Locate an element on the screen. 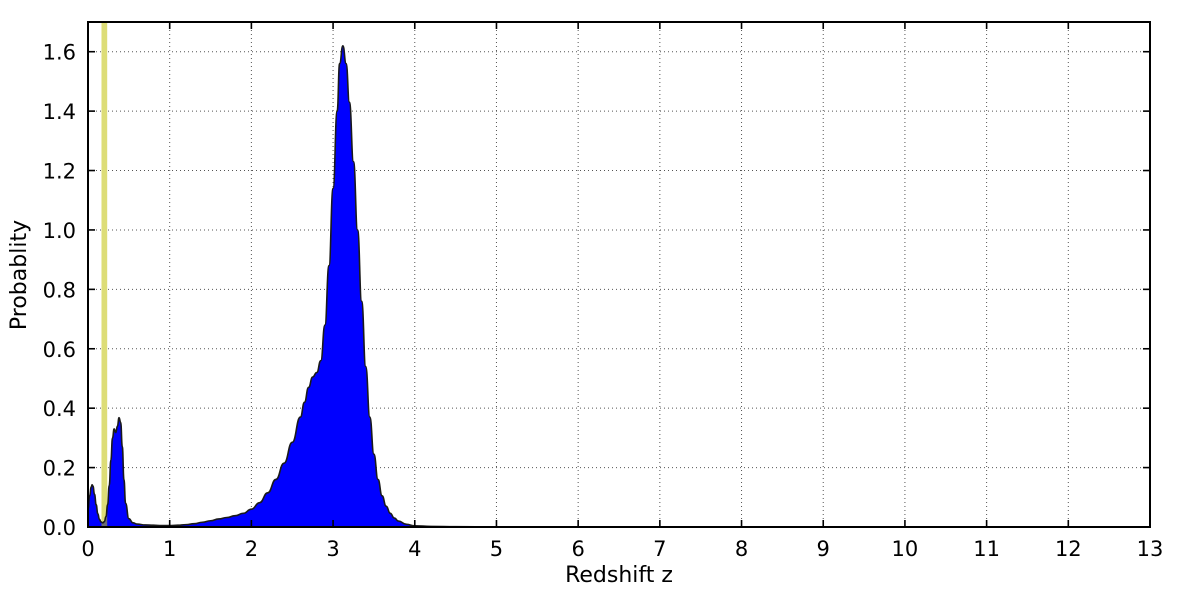  x-axis-title: Redshift z is located at coordinates (619, 575).